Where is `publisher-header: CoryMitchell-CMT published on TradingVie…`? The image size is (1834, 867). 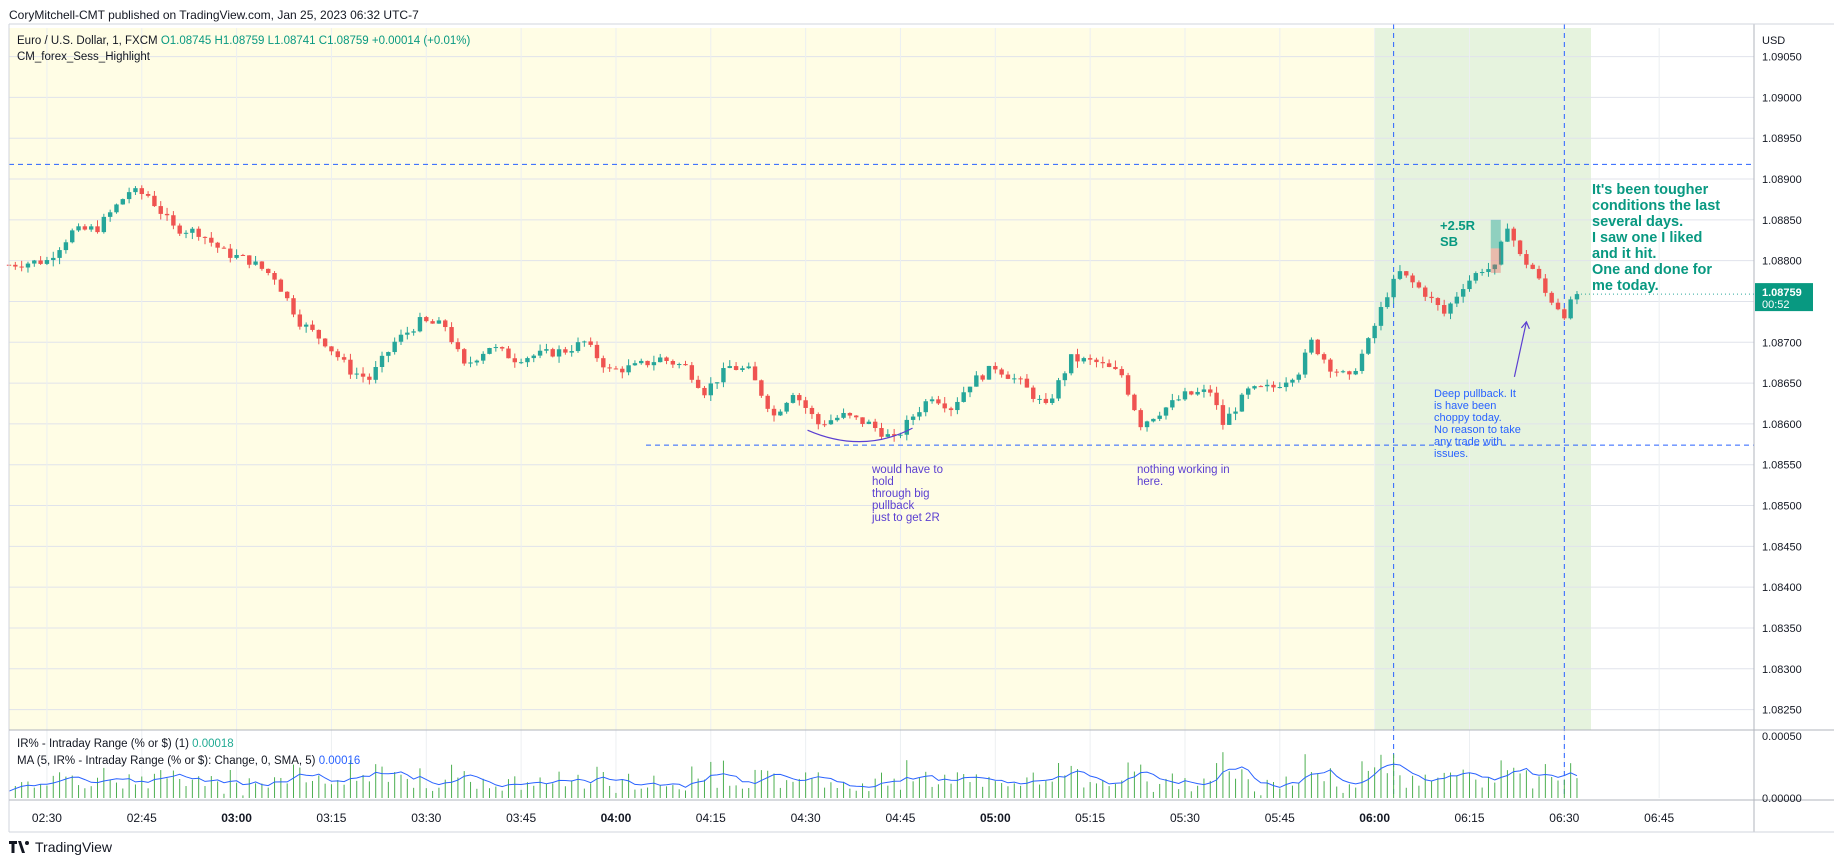 publisher-header: CoryMitchell-CMT published on TradingVie… is located at coordinates (214, 15).